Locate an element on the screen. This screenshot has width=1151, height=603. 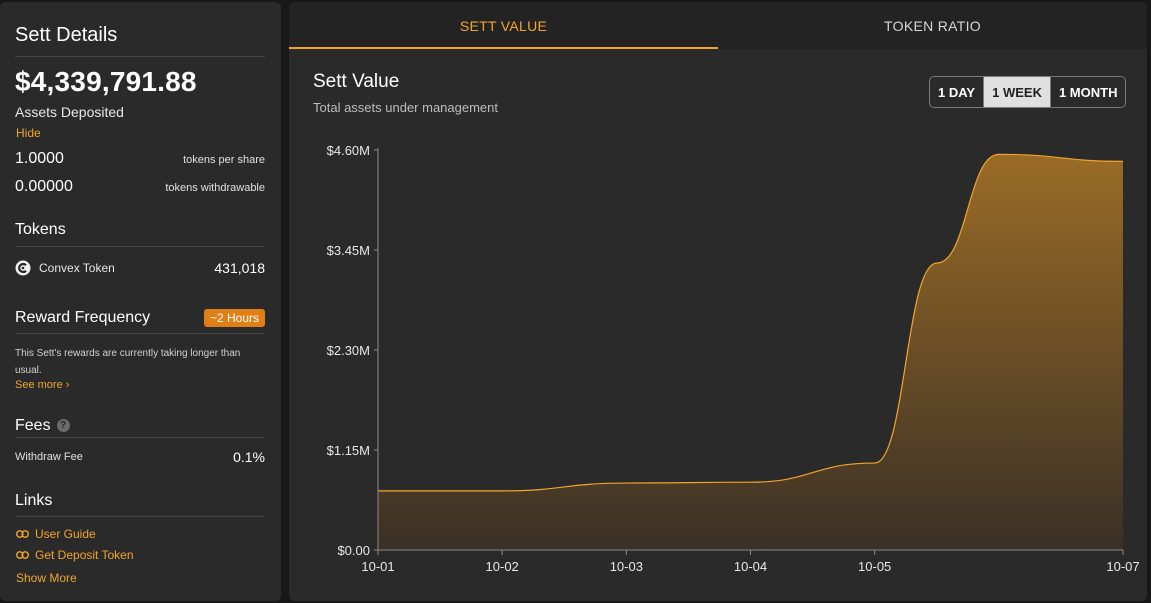
assets-deposited-label: Assets Deposited is located at coordinates (69, 112).